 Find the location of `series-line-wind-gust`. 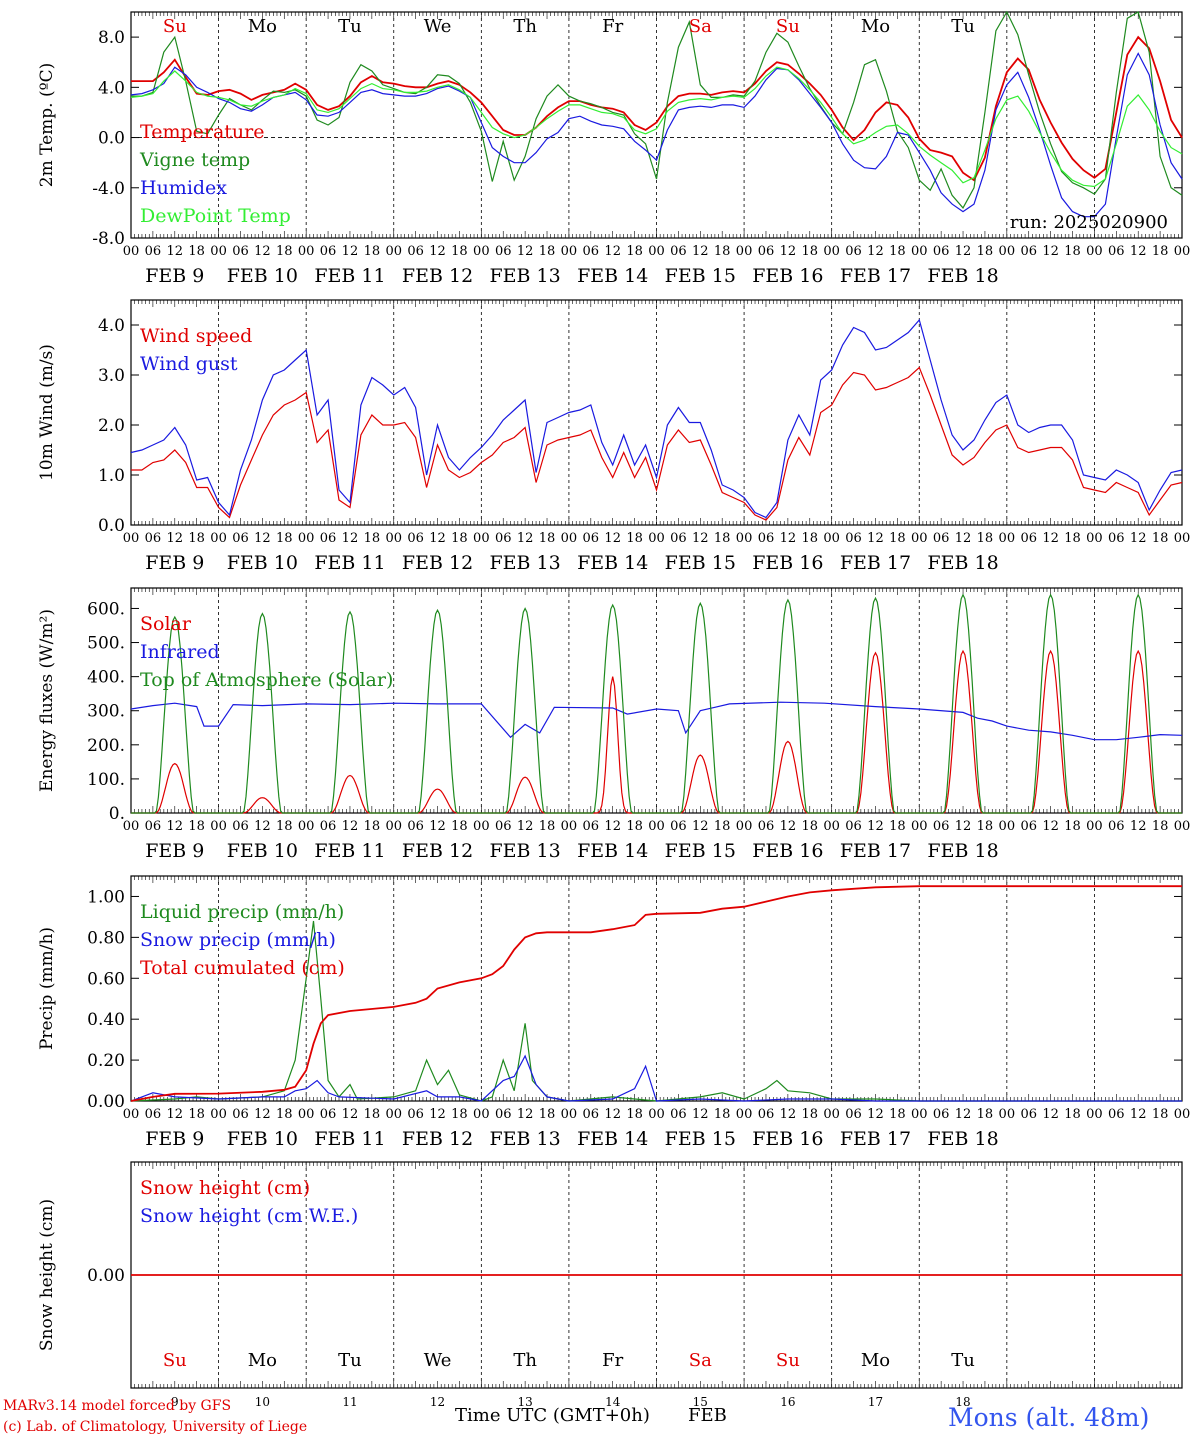

series-line-wind-gust is located at coordinates (656, 418).